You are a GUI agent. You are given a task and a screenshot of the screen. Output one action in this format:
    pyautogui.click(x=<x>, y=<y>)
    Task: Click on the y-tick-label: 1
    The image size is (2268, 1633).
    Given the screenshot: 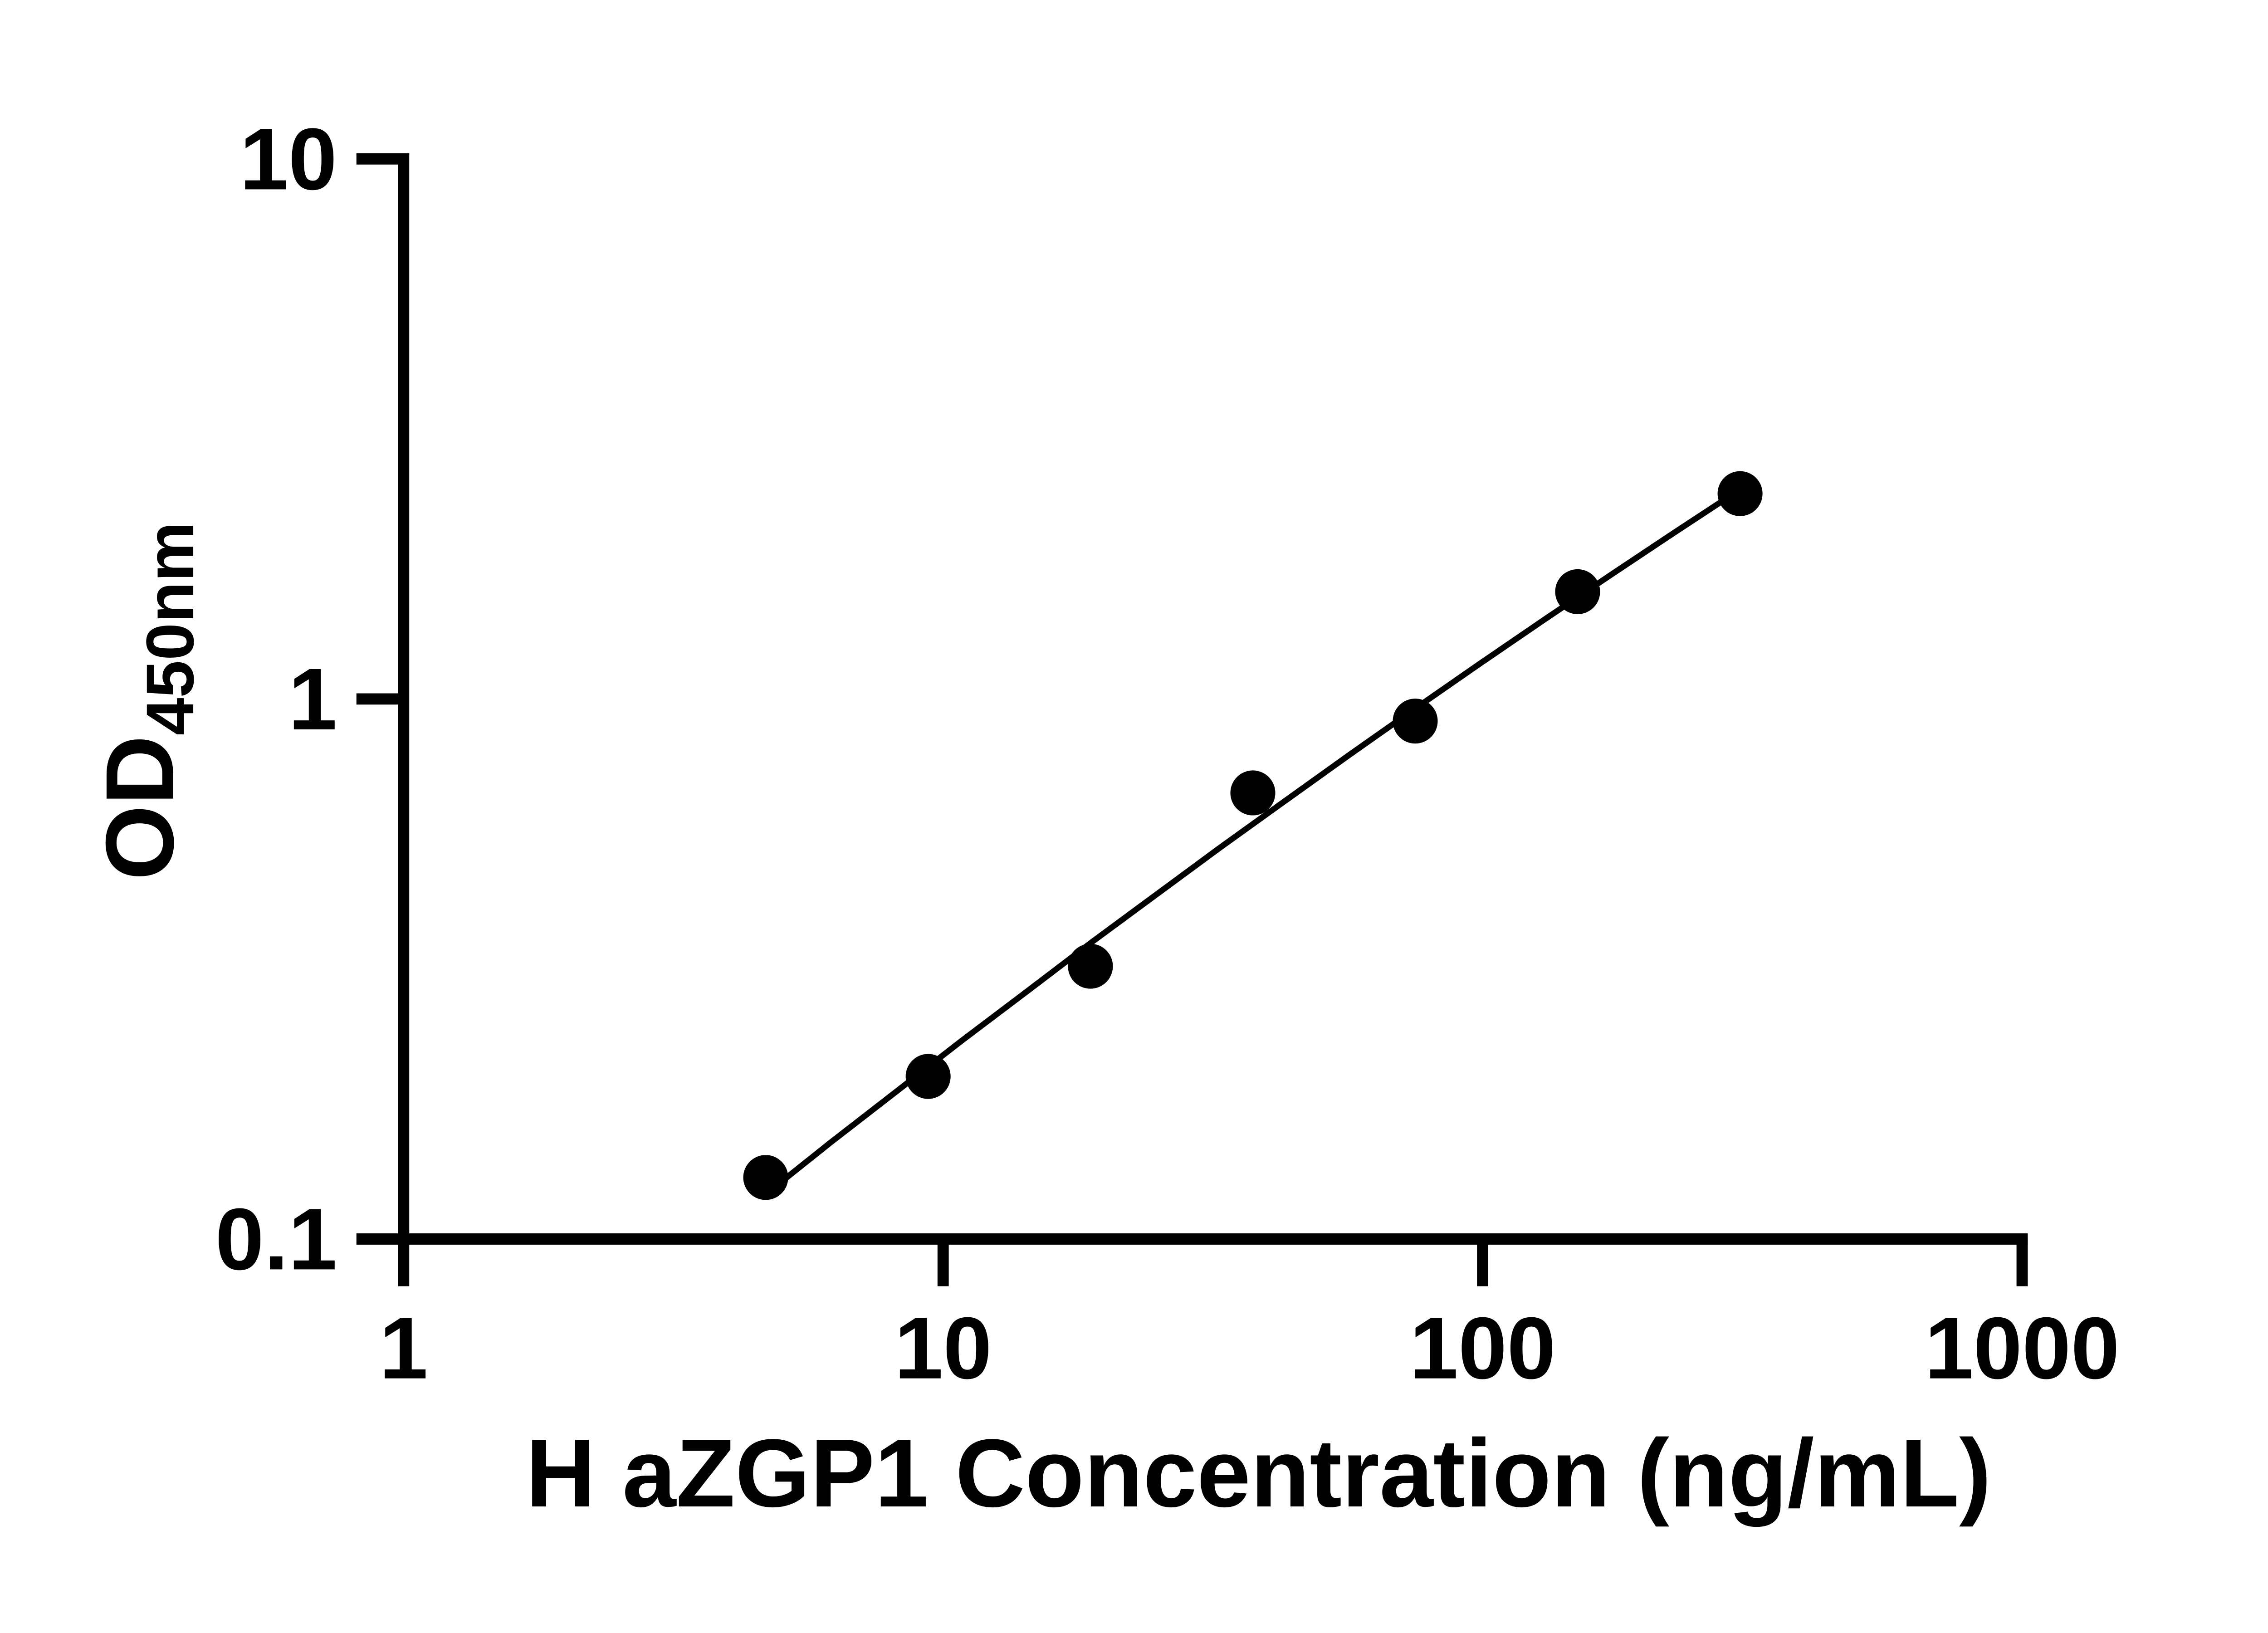 What is the action you would take?
    pyautogui.click(x=312, y=699)
    